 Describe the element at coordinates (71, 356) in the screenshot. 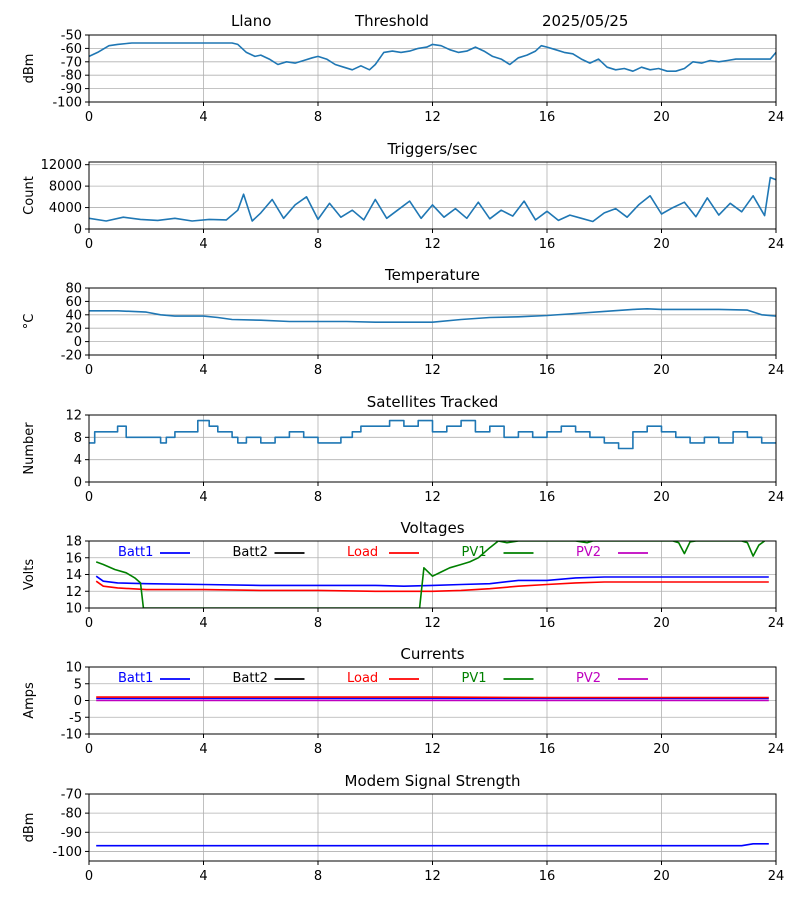

I see `y-tick-label: -20` at that location.